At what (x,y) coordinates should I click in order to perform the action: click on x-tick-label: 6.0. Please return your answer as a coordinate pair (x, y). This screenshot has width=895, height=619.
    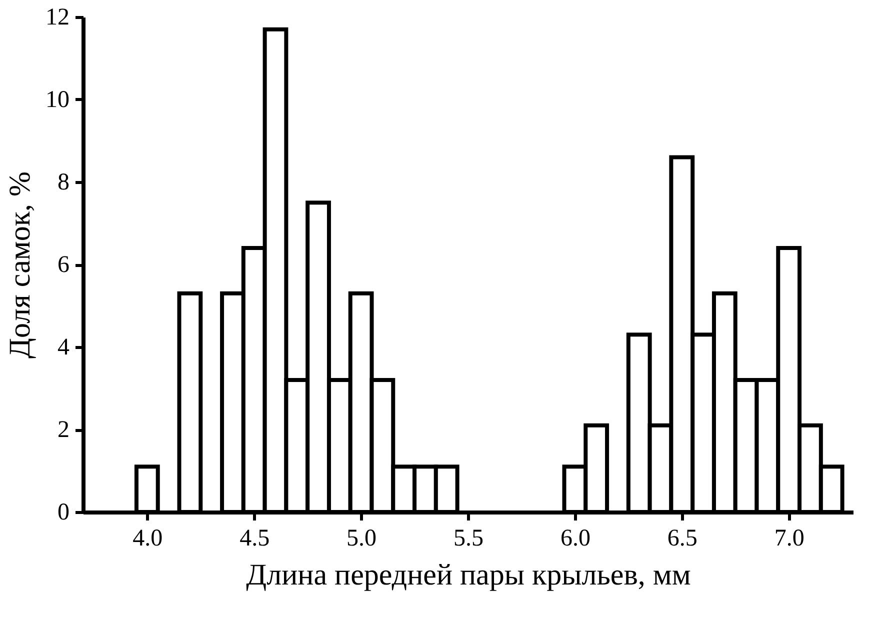
    Looking at the image, I should click on (575, 539).